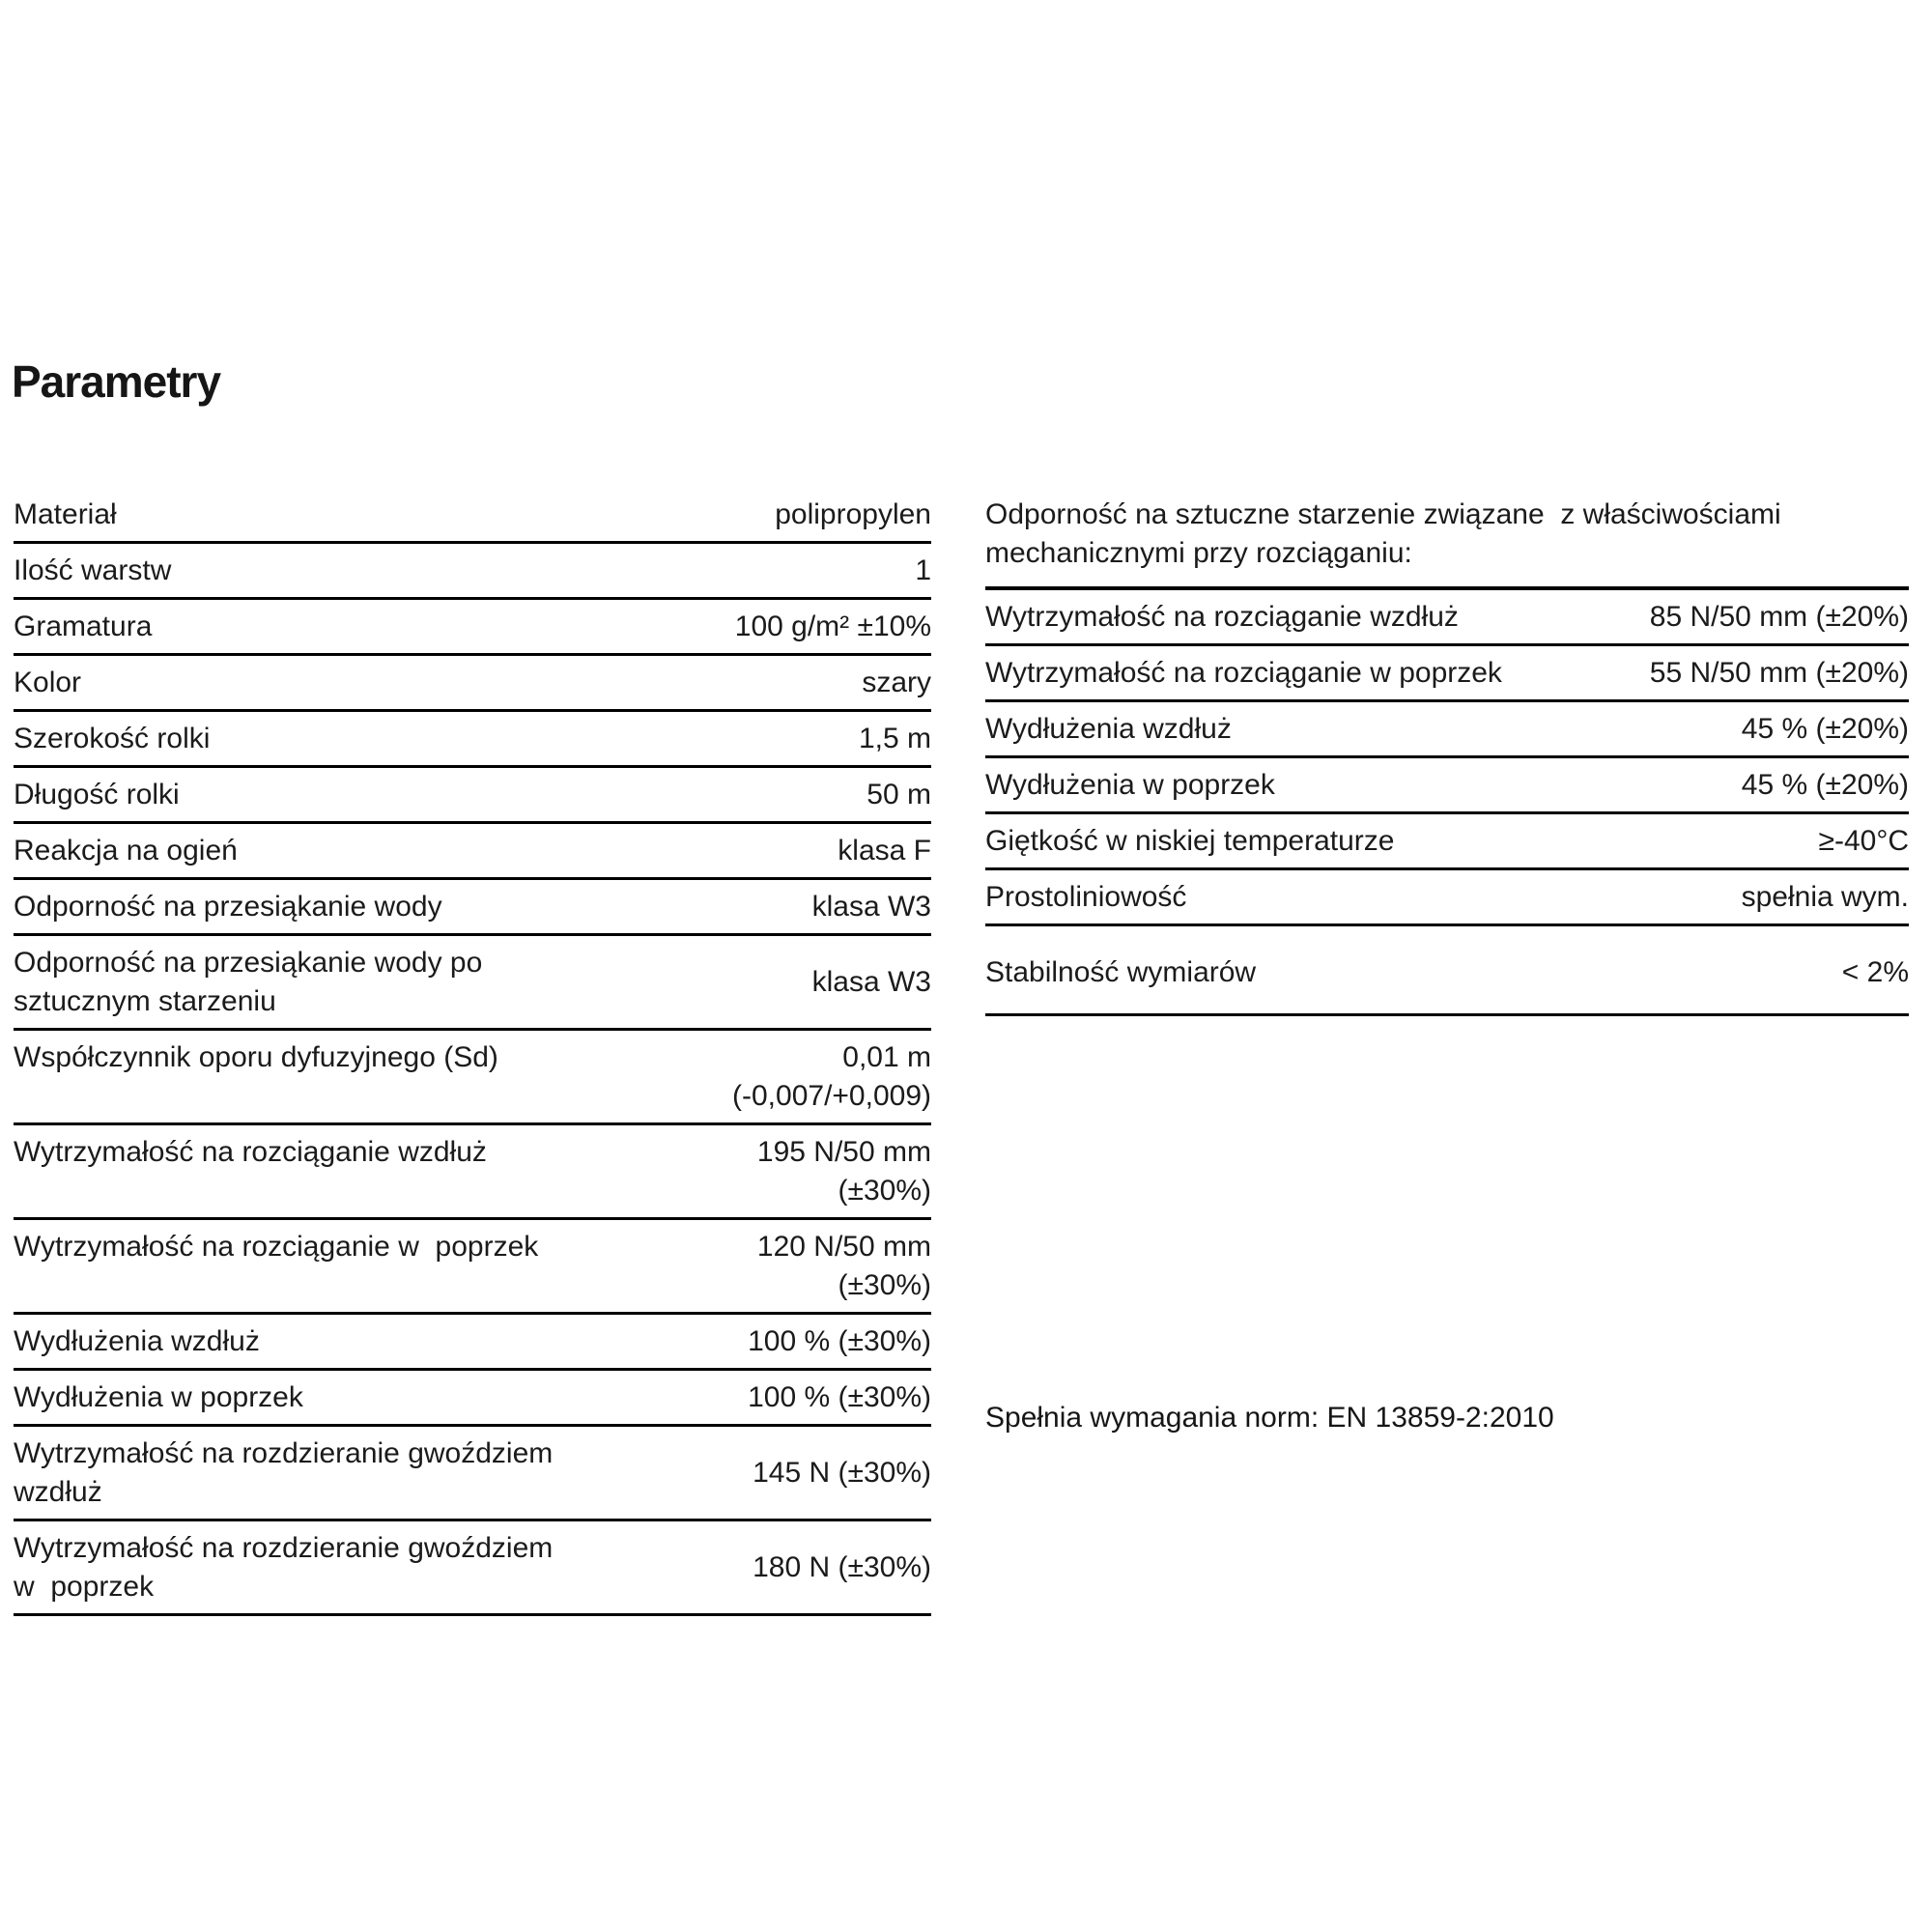 The width and height of the screenshot is (1932, 1932). Describe the element at coordinates (83, 626) in the screenshot. I see `row-label: Gramatura` at that location.